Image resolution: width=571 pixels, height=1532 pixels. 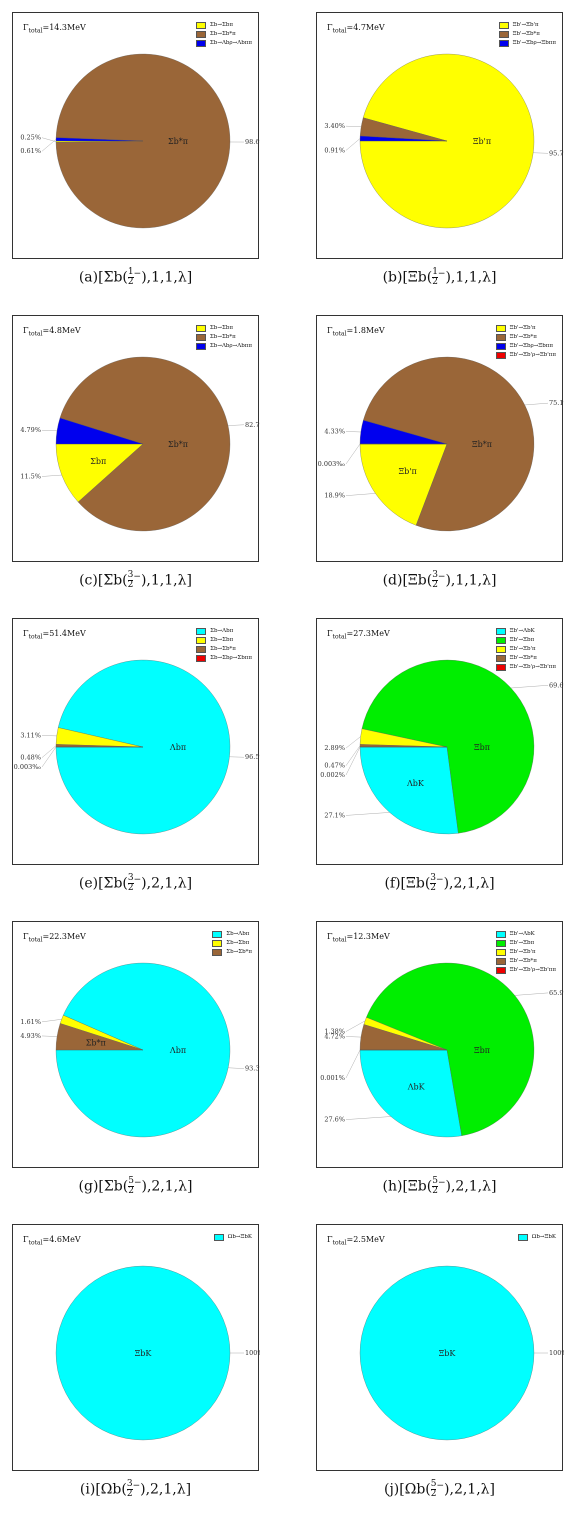 I want to click on percent-label: 96.5%, so click(x=252, y=757).